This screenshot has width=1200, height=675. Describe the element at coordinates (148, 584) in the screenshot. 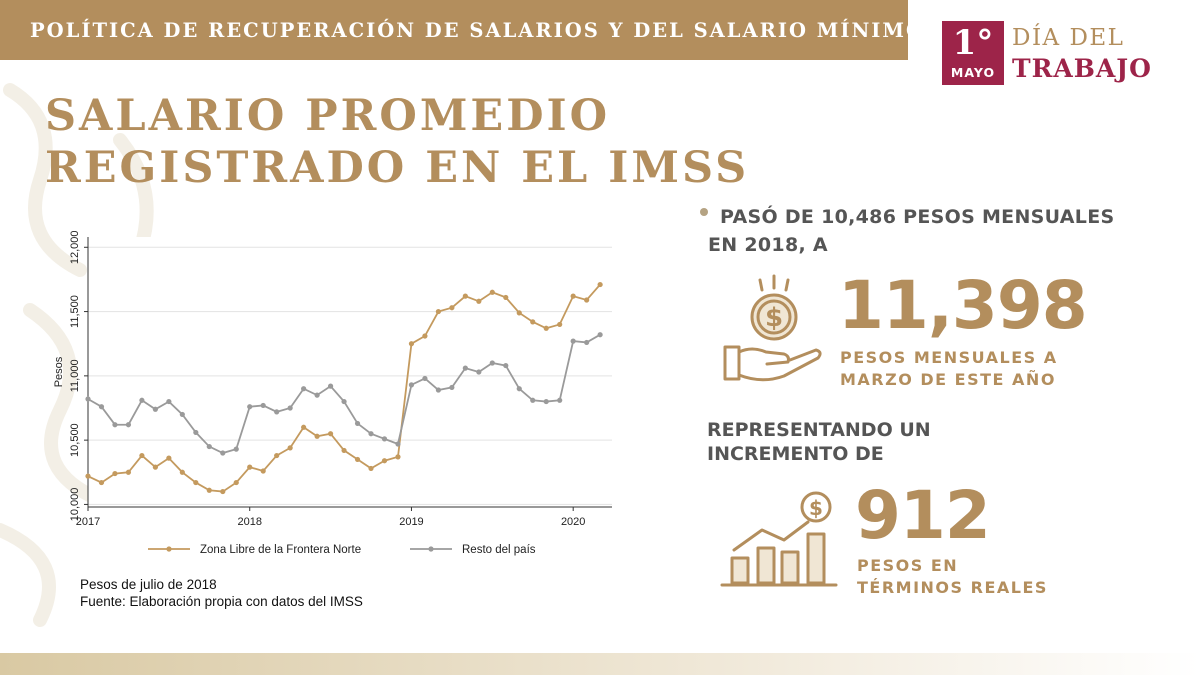

I see `note-pesos: Pesos de julio de 2018` at that location.